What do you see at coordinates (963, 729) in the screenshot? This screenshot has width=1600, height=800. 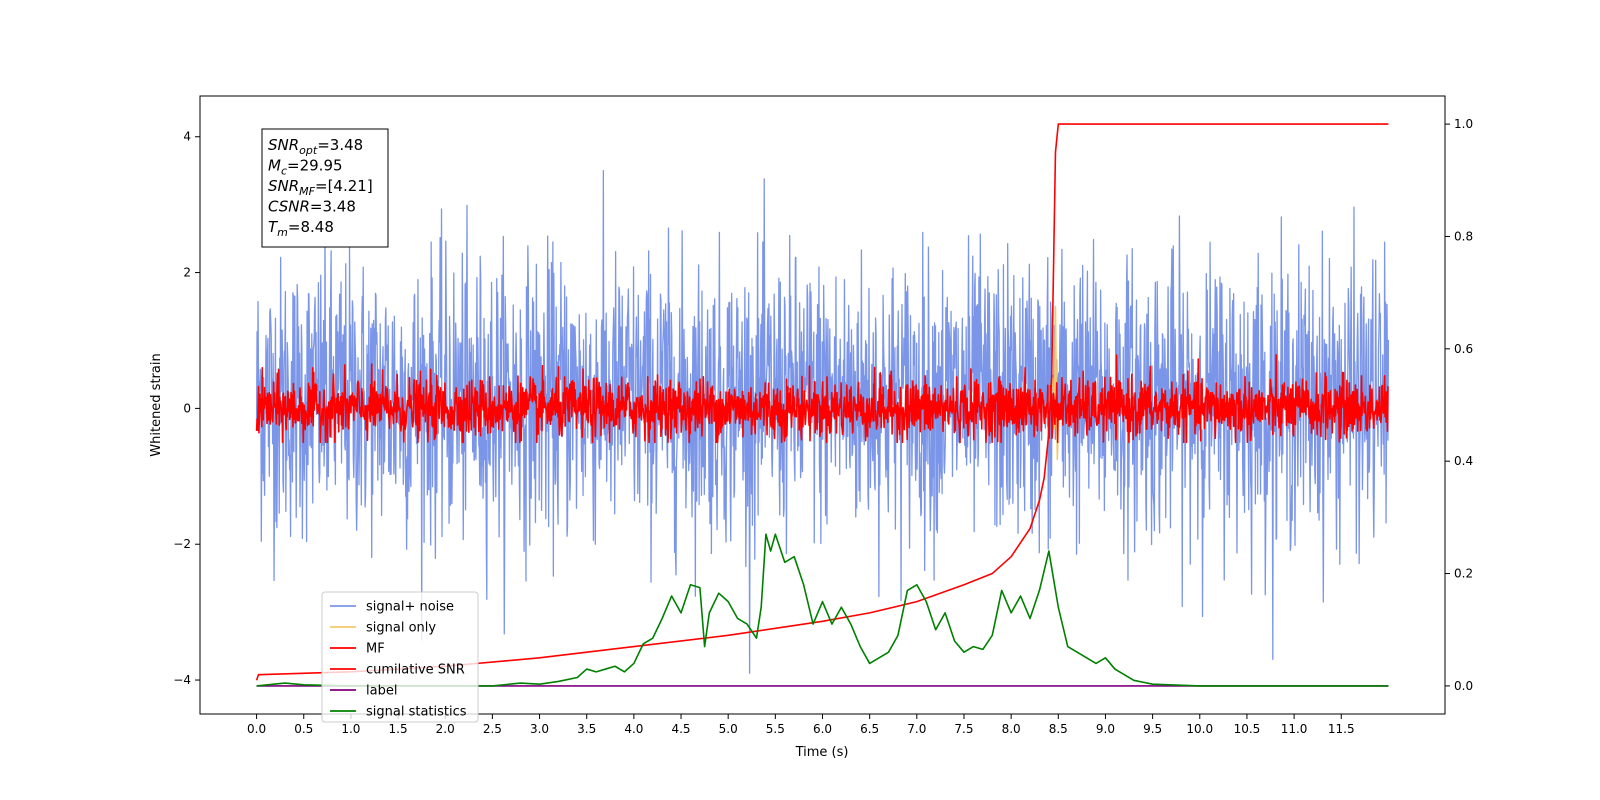 I see `x-tick-label: 7.5` at bounding box center [963, 729].